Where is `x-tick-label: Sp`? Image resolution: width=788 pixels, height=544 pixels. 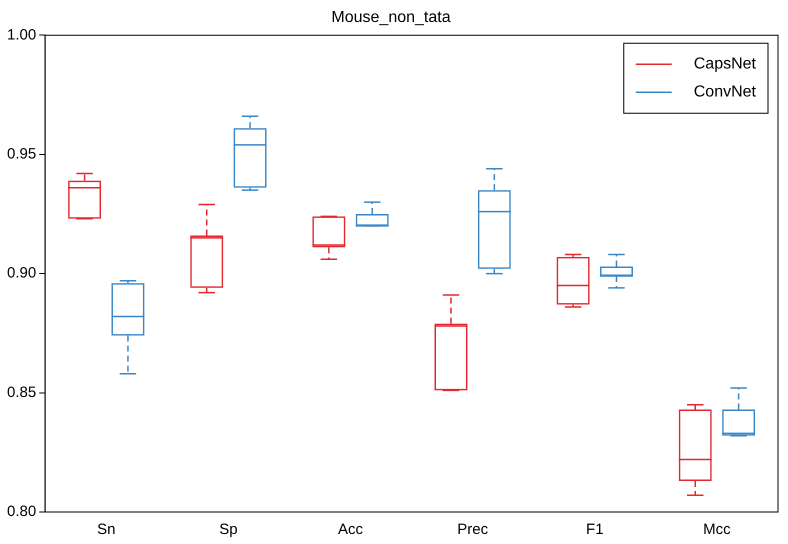 x-tick-label: Sp is located at coordinates (228, 529).